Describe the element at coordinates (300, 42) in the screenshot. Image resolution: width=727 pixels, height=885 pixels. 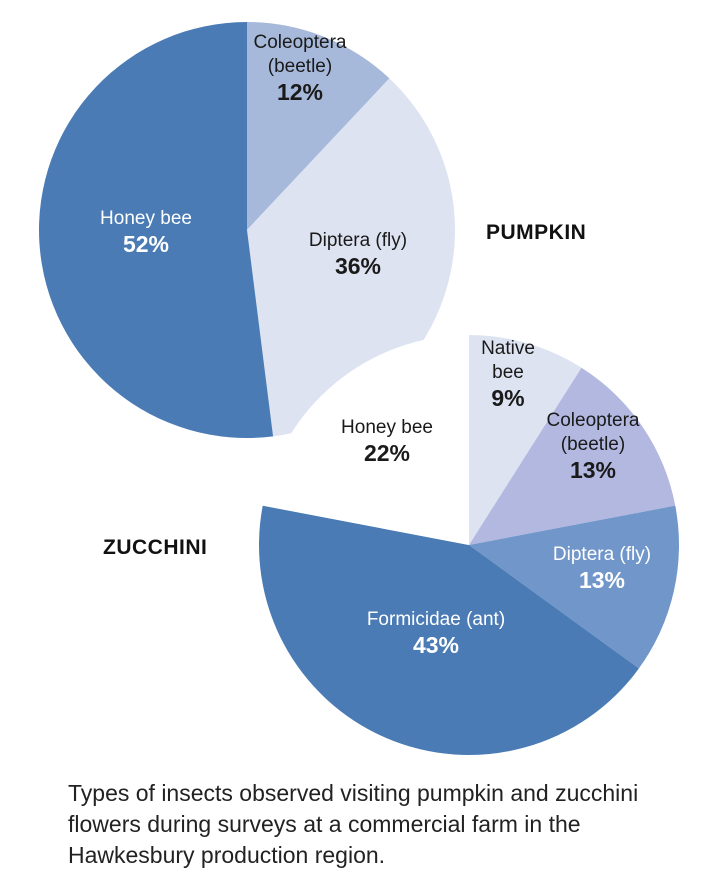
I see `pumpkin-slice-label-coleoptera-beetle: Coleoptera` at that location.